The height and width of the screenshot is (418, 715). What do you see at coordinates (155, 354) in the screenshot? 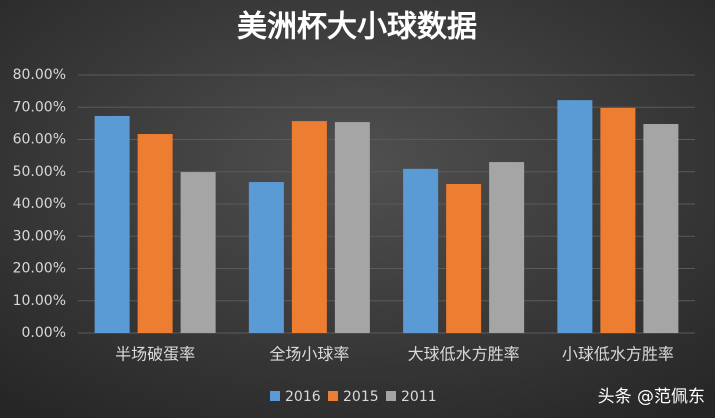
I see `x-tick-label: 半场破蛋率` at bounding box center [155, 354].